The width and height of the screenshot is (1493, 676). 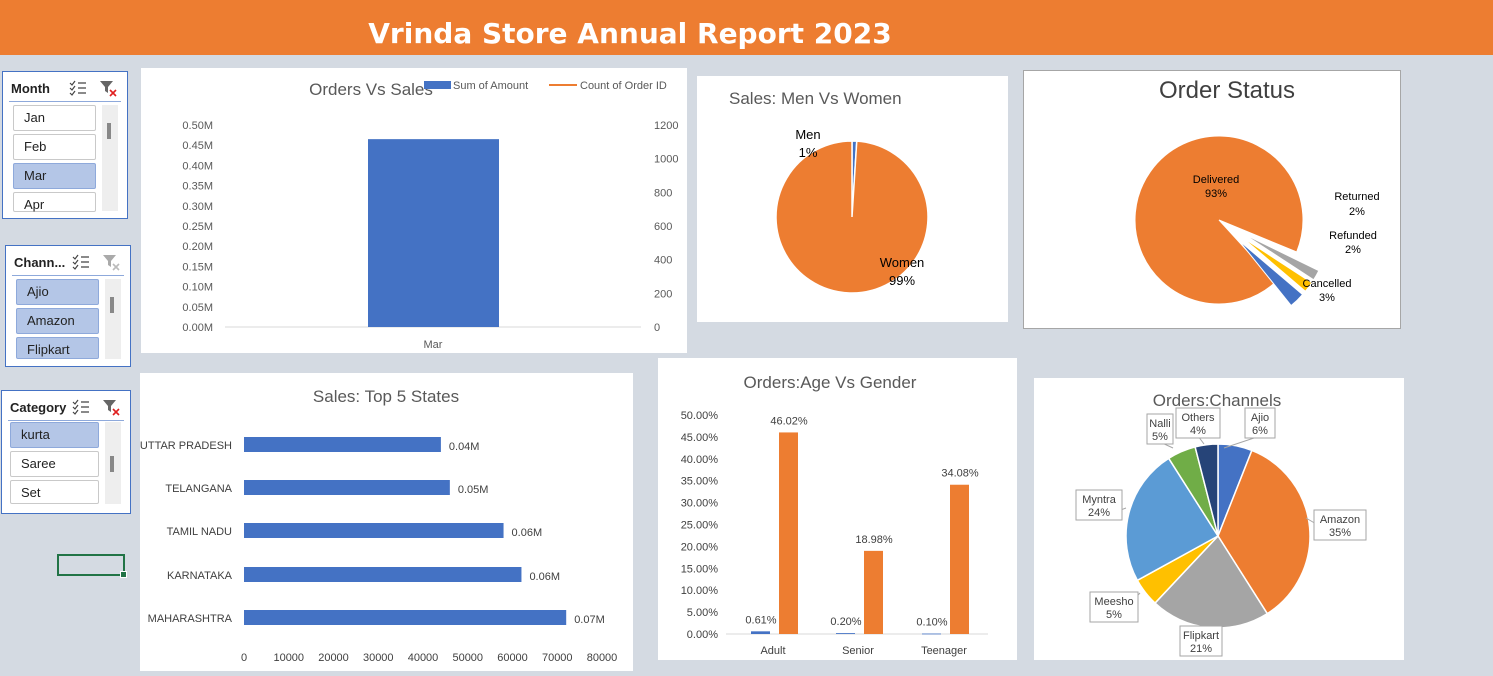 I want to click on data-label: 0.04M, so click(x=464, y=447).